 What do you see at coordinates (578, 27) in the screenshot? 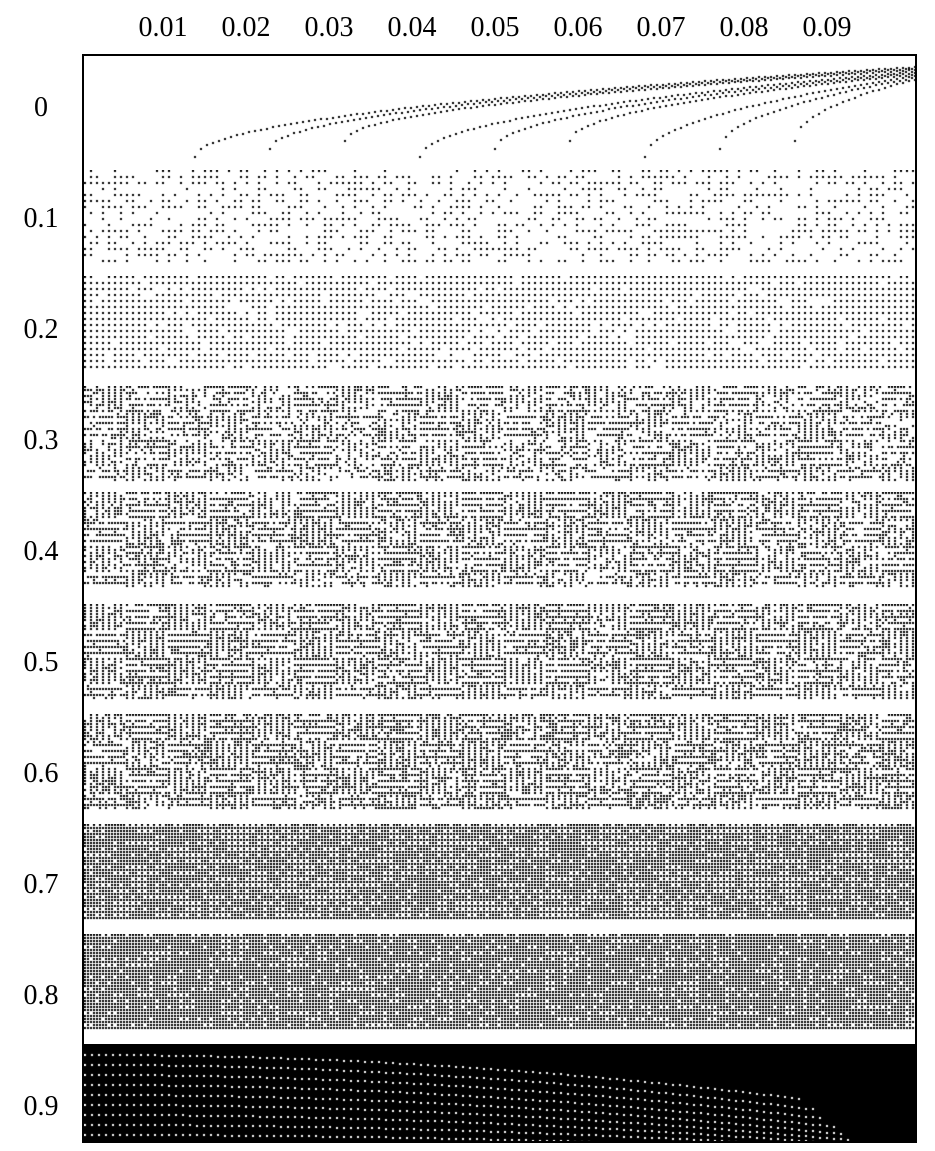
I see `column-label: 0.06` at bounding box center [578, 27].